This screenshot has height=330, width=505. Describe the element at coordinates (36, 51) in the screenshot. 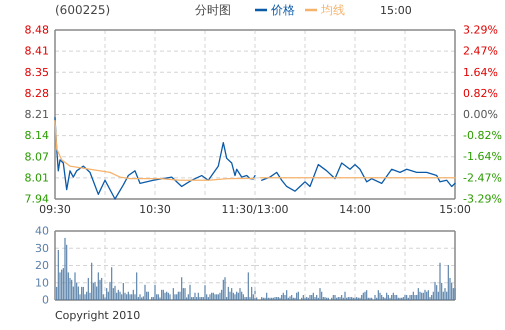

I see `y-tick-label: 8.41` at that location.